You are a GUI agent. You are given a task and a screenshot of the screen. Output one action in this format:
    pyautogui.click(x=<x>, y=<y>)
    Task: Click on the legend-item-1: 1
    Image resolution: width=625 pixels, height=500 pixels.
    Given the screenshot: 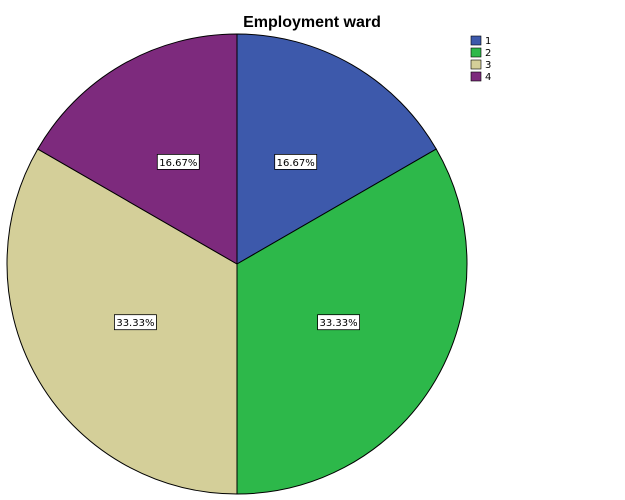 What is the action you would take?
    pyautogui.click(x=480, y=41)
    